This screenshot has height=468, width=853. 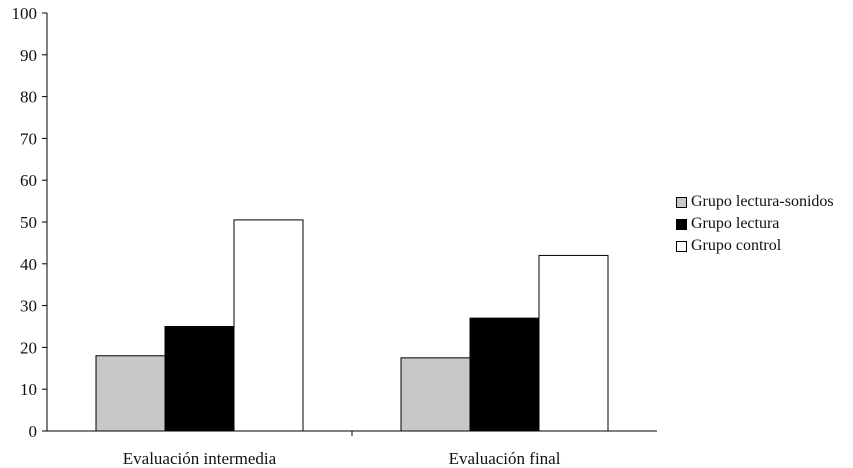 What do you see at coordinates (505, 458) in the screenshot?
I see `x-category-label: Evaluación final` at bounding box center [505, 458].